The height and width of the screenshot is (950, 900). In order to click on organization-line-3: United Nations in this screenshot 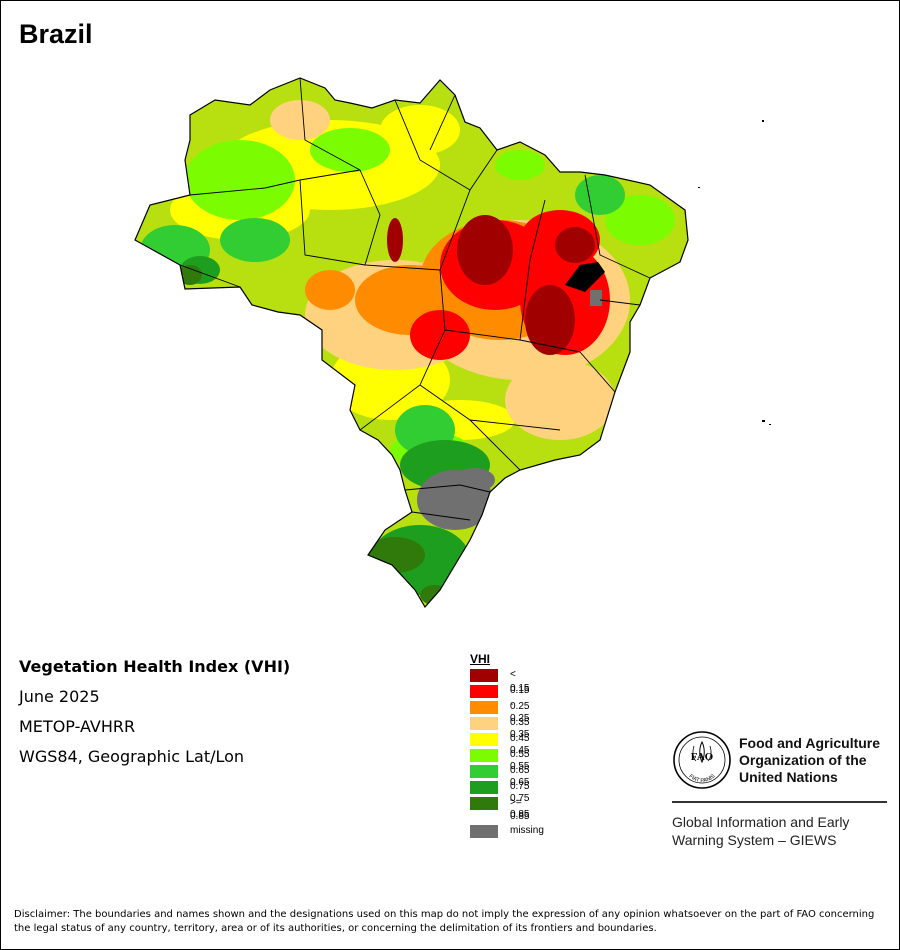, I will do `click(788, 777)`.